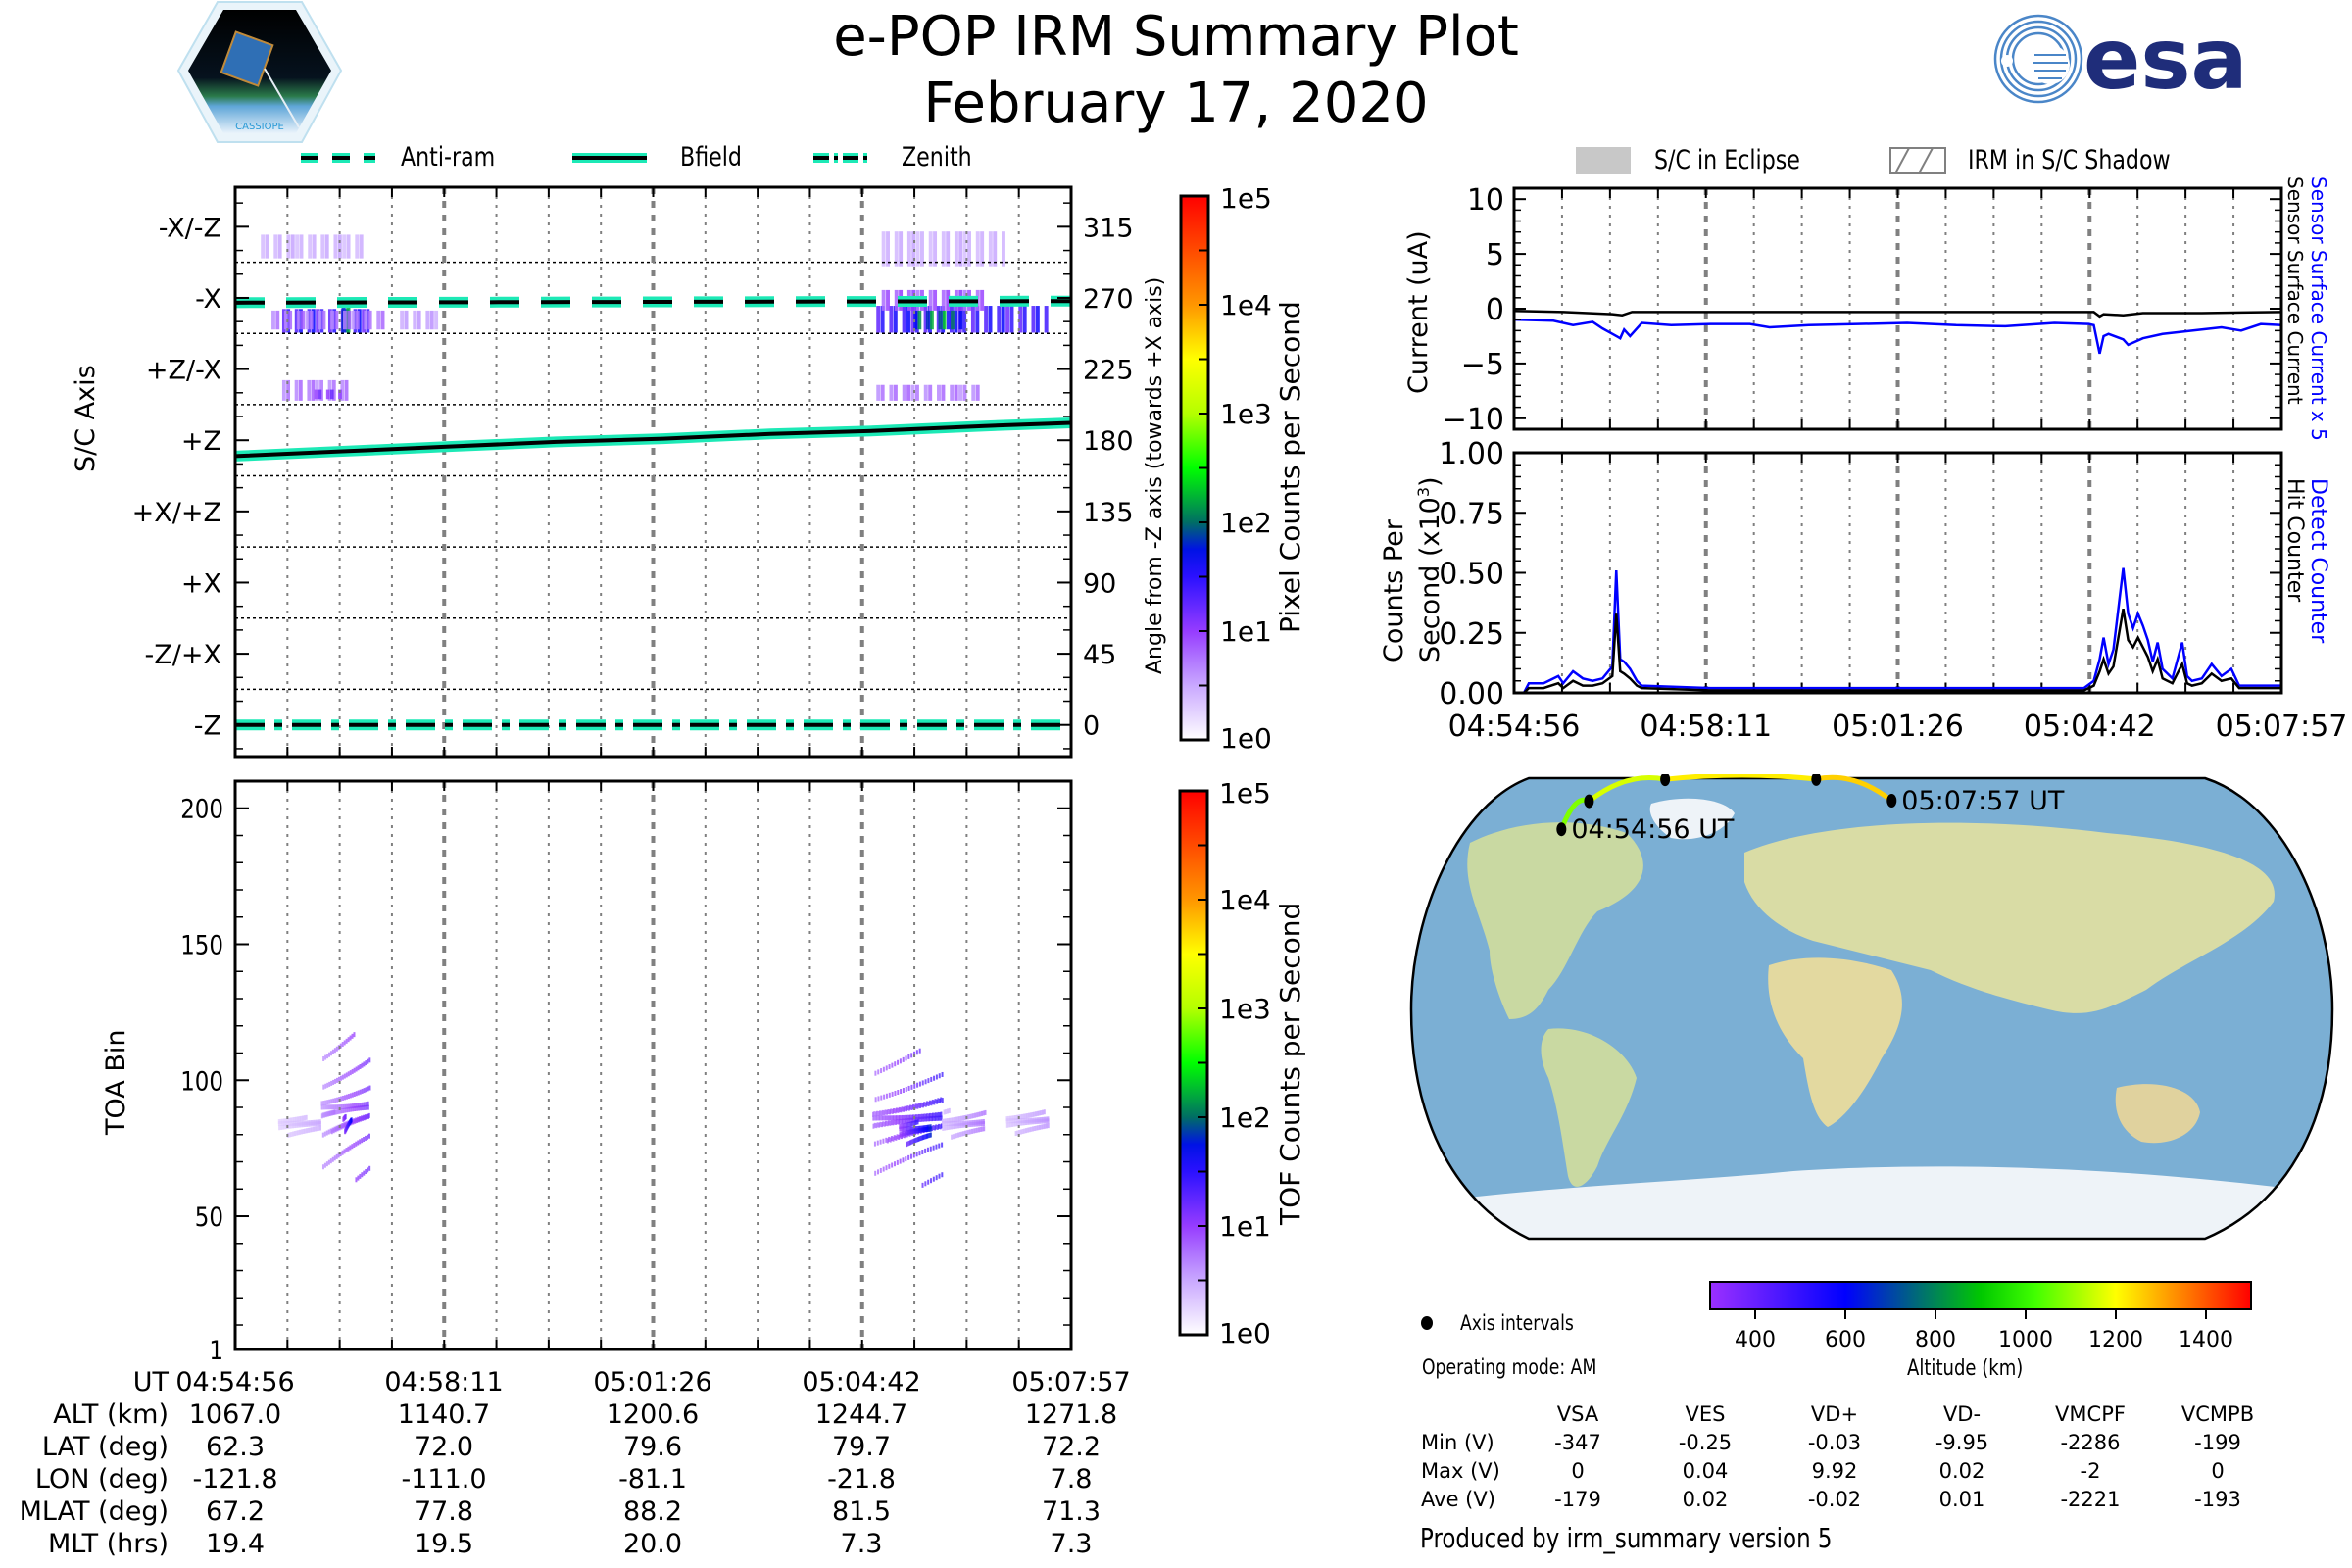 The image size is (2352, 1568). I want to click on orbit-row-label: LAT (deg), so click(105, 1447).